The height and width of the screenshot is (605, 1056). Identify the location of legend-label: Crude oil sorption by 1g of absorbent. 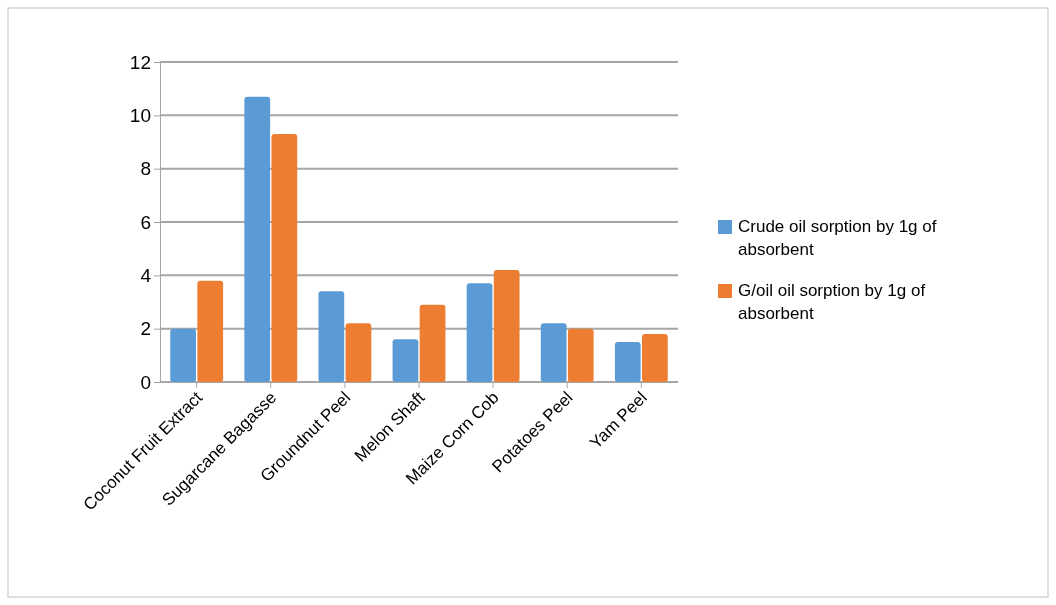
(837, 238).